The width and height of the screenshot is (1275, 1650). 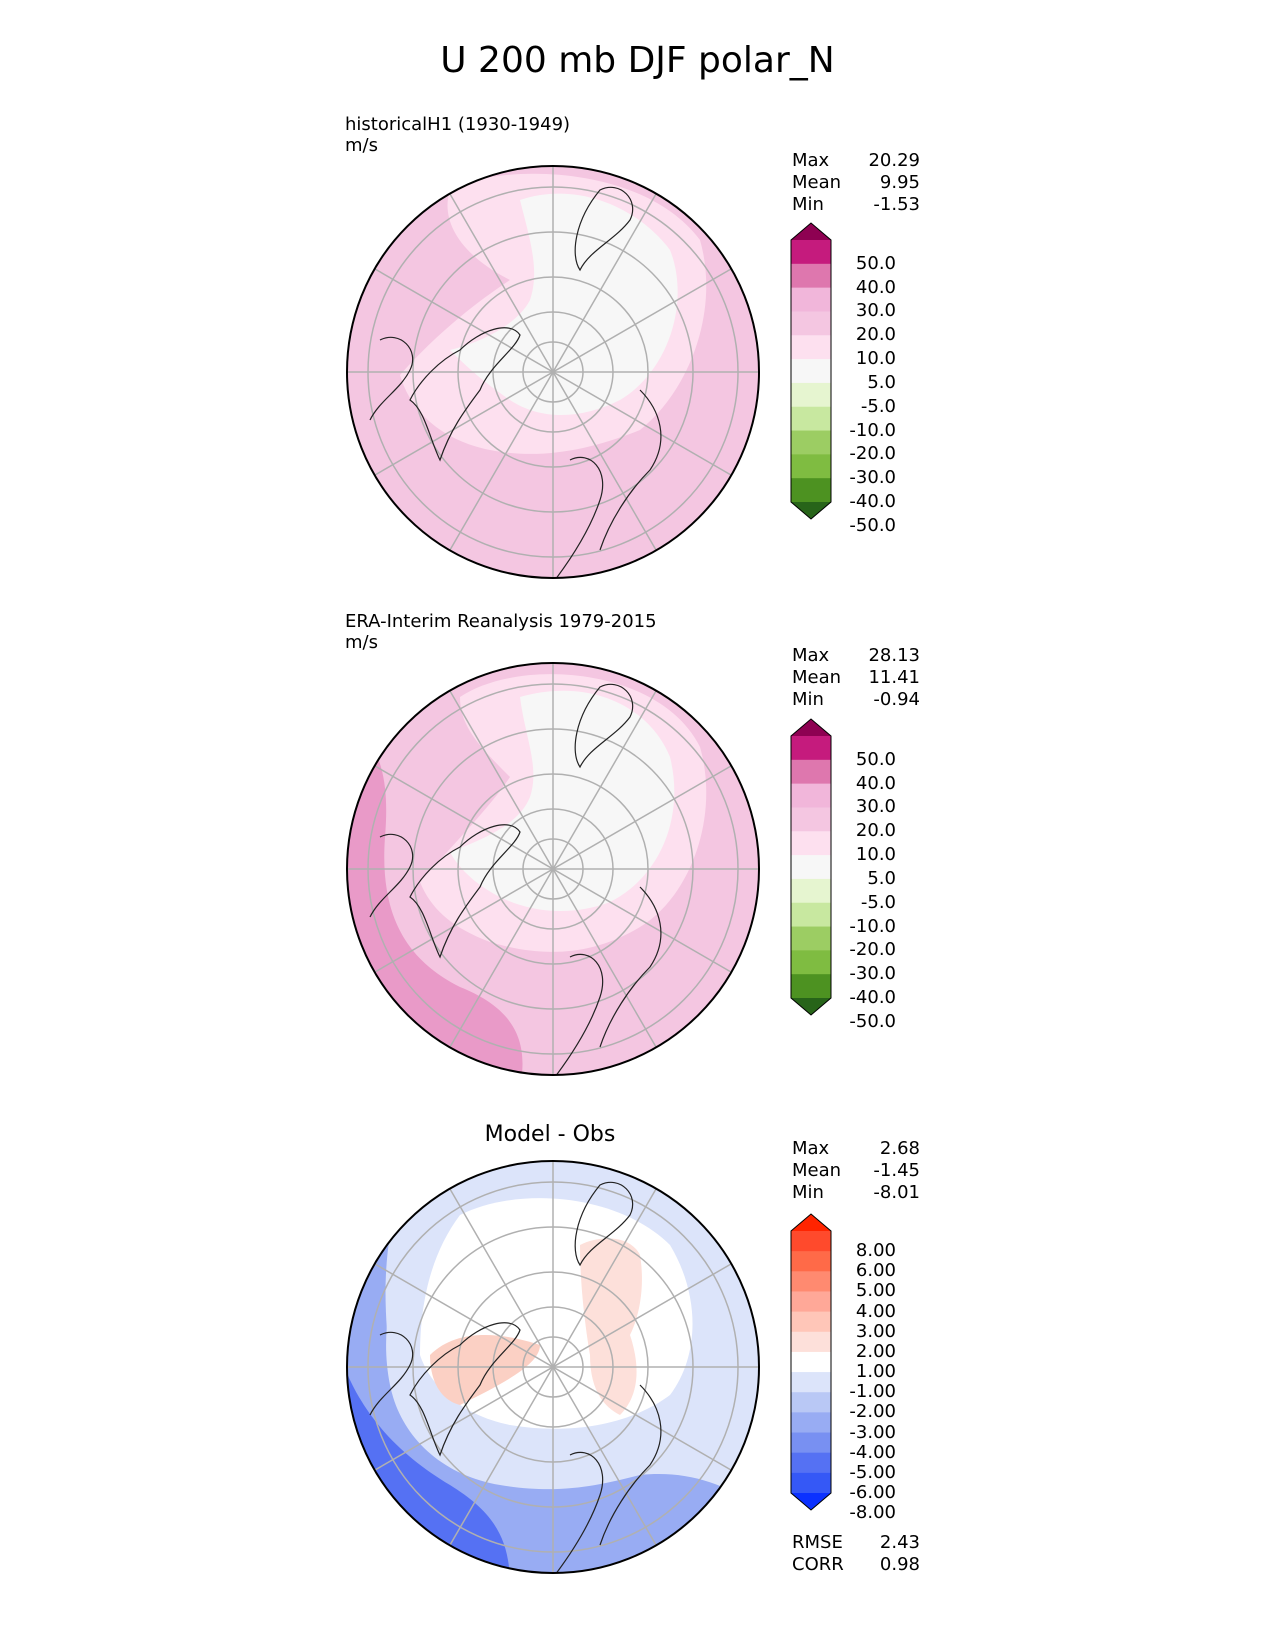 I want to click on panel-3-title: Model - Obs, so click(x=550, y=1134).